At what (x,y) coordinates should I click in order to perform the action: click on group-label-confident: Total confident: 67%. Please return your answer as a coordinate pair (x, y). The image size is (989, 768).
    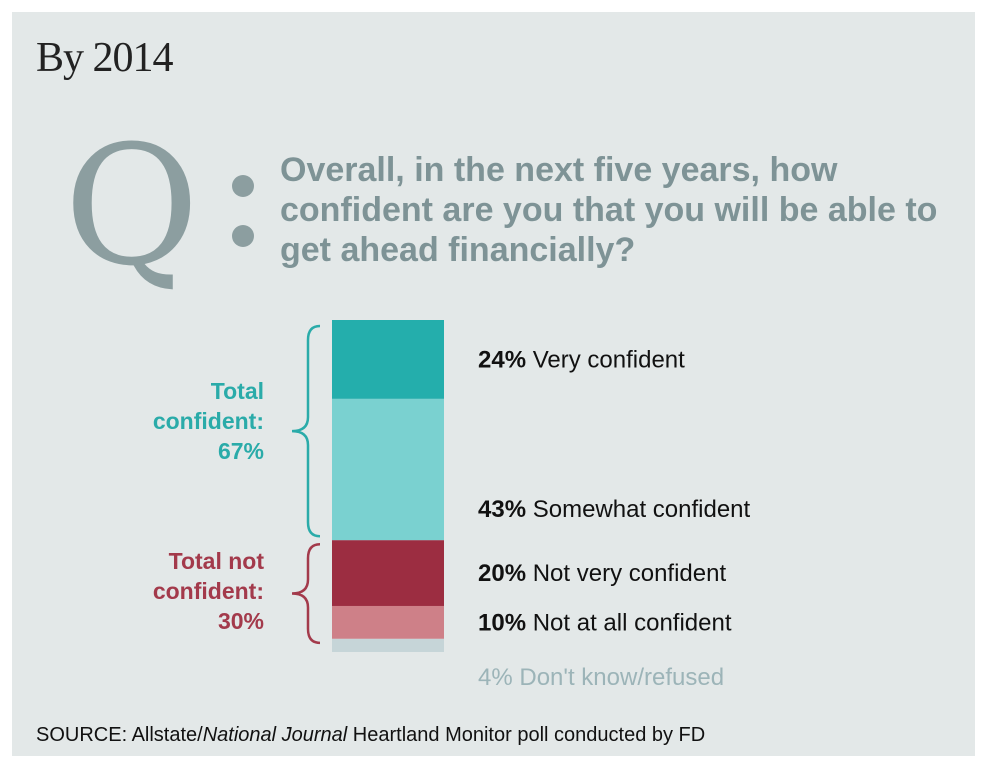
    Looking at the image, I should click on (208, 421).